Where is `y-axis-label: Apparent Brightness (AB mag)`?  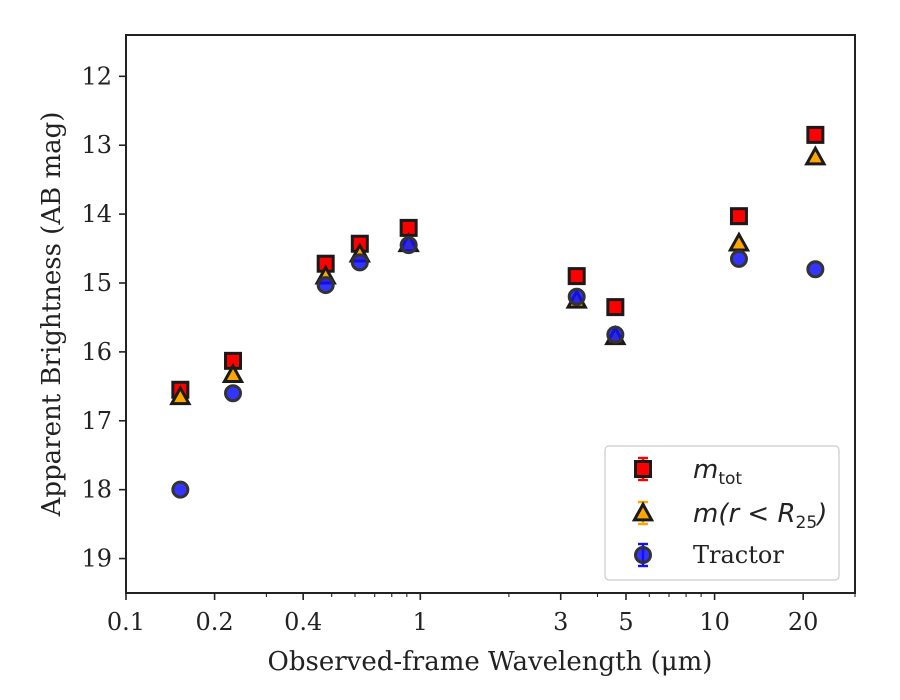
y-axis-label: Apparent Brightness (AB mag) is located at coordinates (52, 315).